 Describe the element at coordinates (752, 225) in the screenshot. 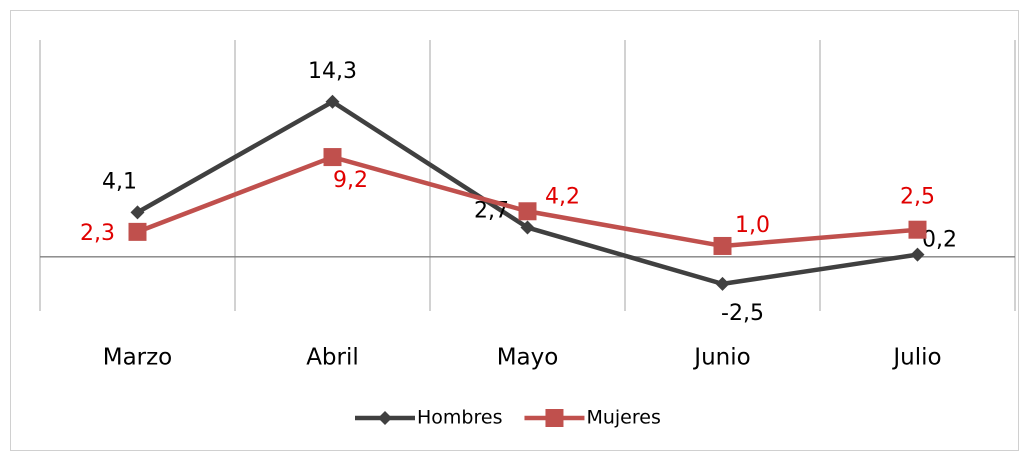

I see `data-label: 1,0` at that location.